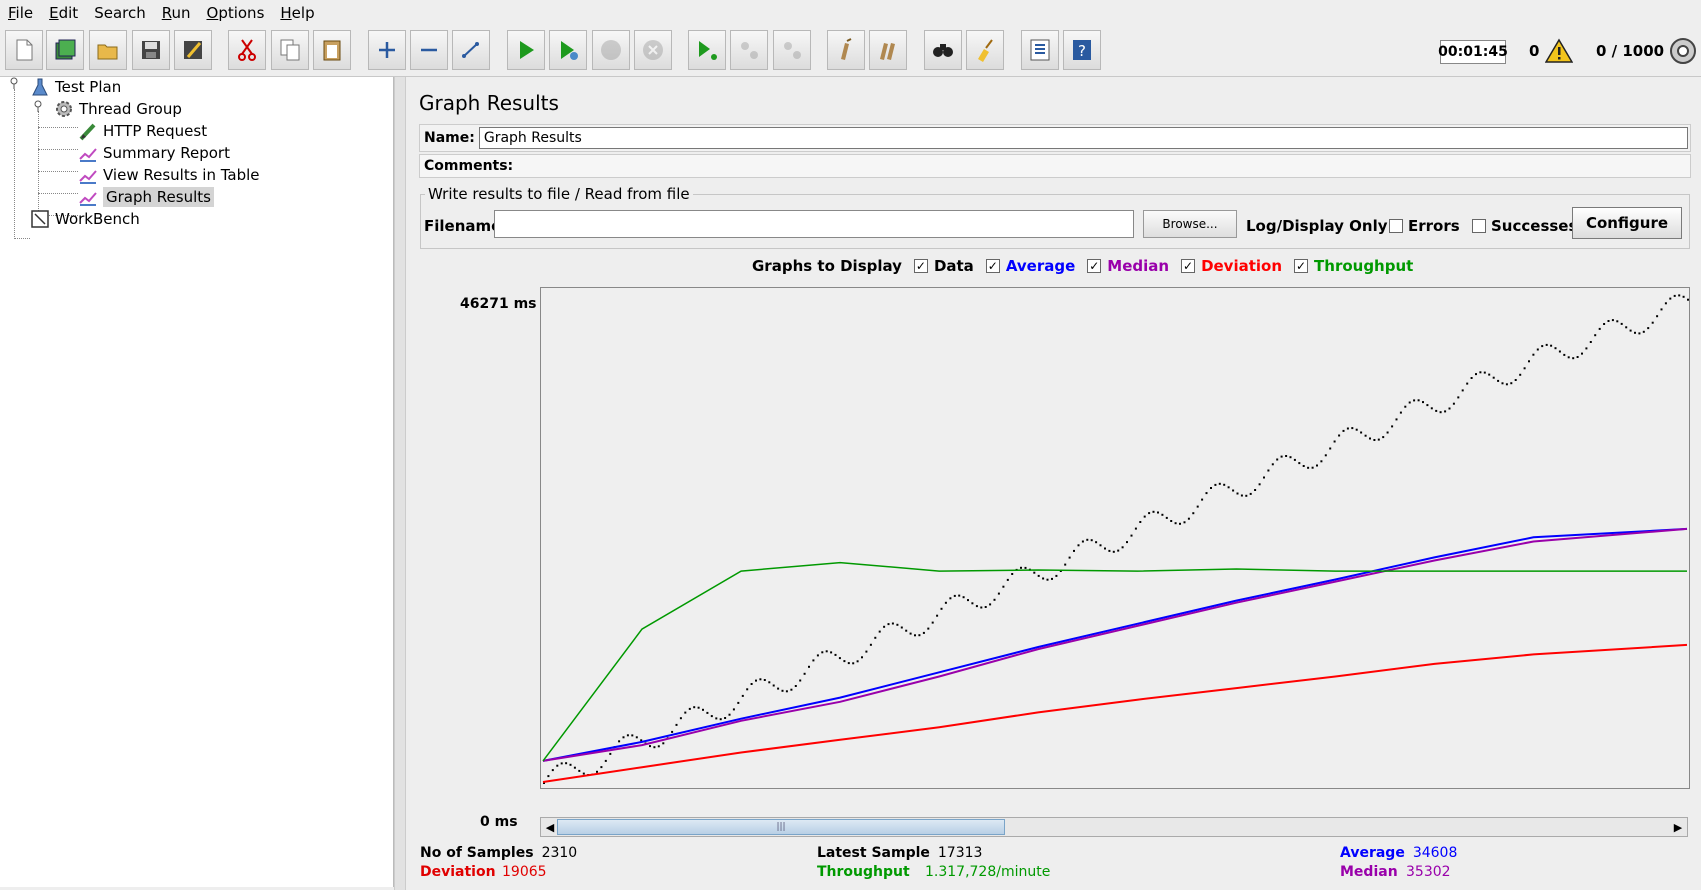  I want to click on clear-all-button, so click(888, 50).